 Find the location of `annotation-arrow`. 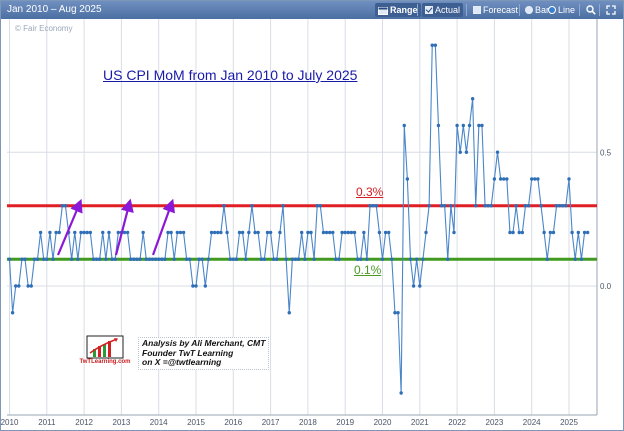

annotation-arrow is located at coordinates (124, 227).